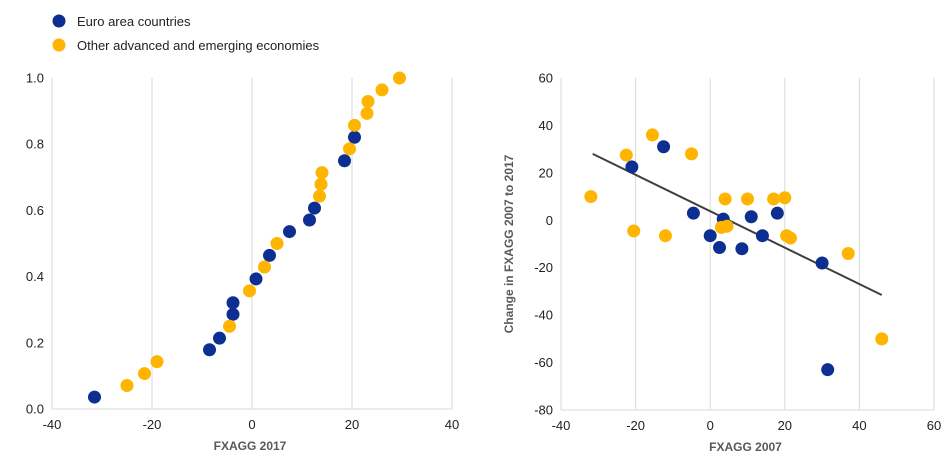 The width and height of the screenshot is (947, 461). I want to click on y-tick-label: 0.2, so click(35, 342).